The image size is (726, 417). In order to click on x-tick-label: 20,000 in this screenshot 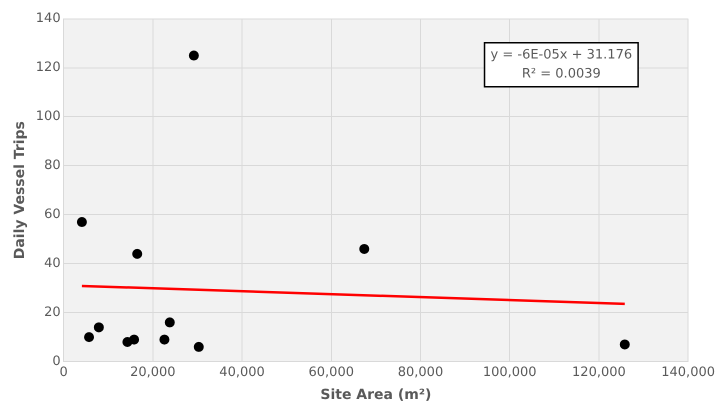, I will do `click(153, 372)`.